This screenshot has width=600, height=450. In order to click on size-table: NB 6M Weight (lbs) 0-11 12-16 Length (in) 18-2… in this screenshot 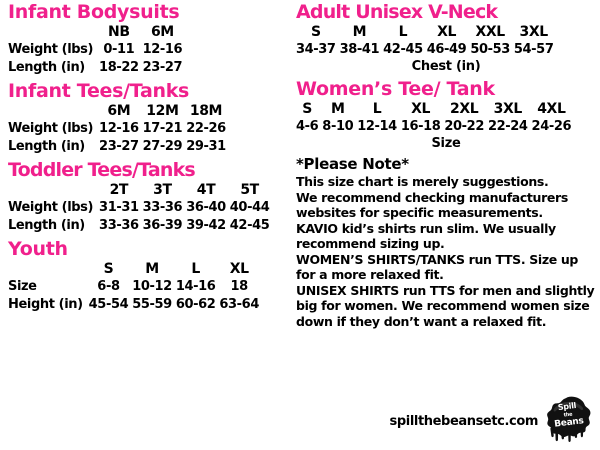, I will do `click(97, 50)`.